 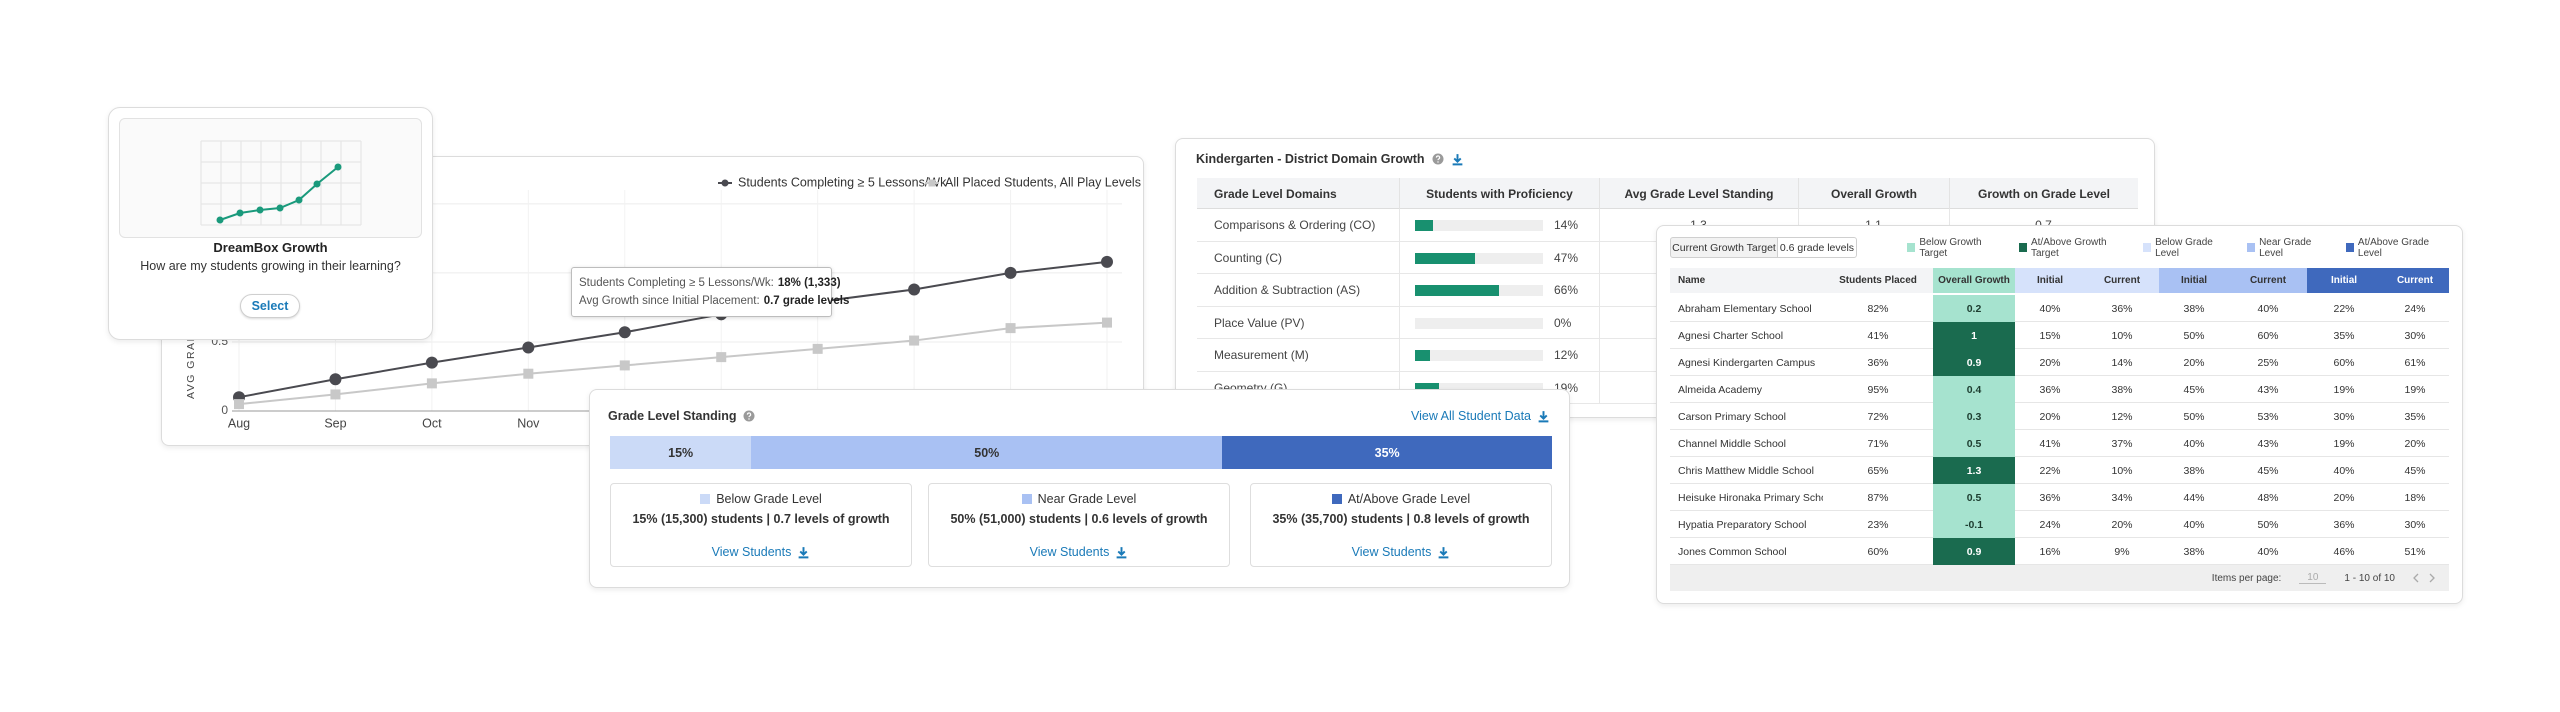 What do you see at coordinates (1350, 416) in the screenshot?
I see `view-all-link: View All Student Data` at bounding box center [1350, 416].